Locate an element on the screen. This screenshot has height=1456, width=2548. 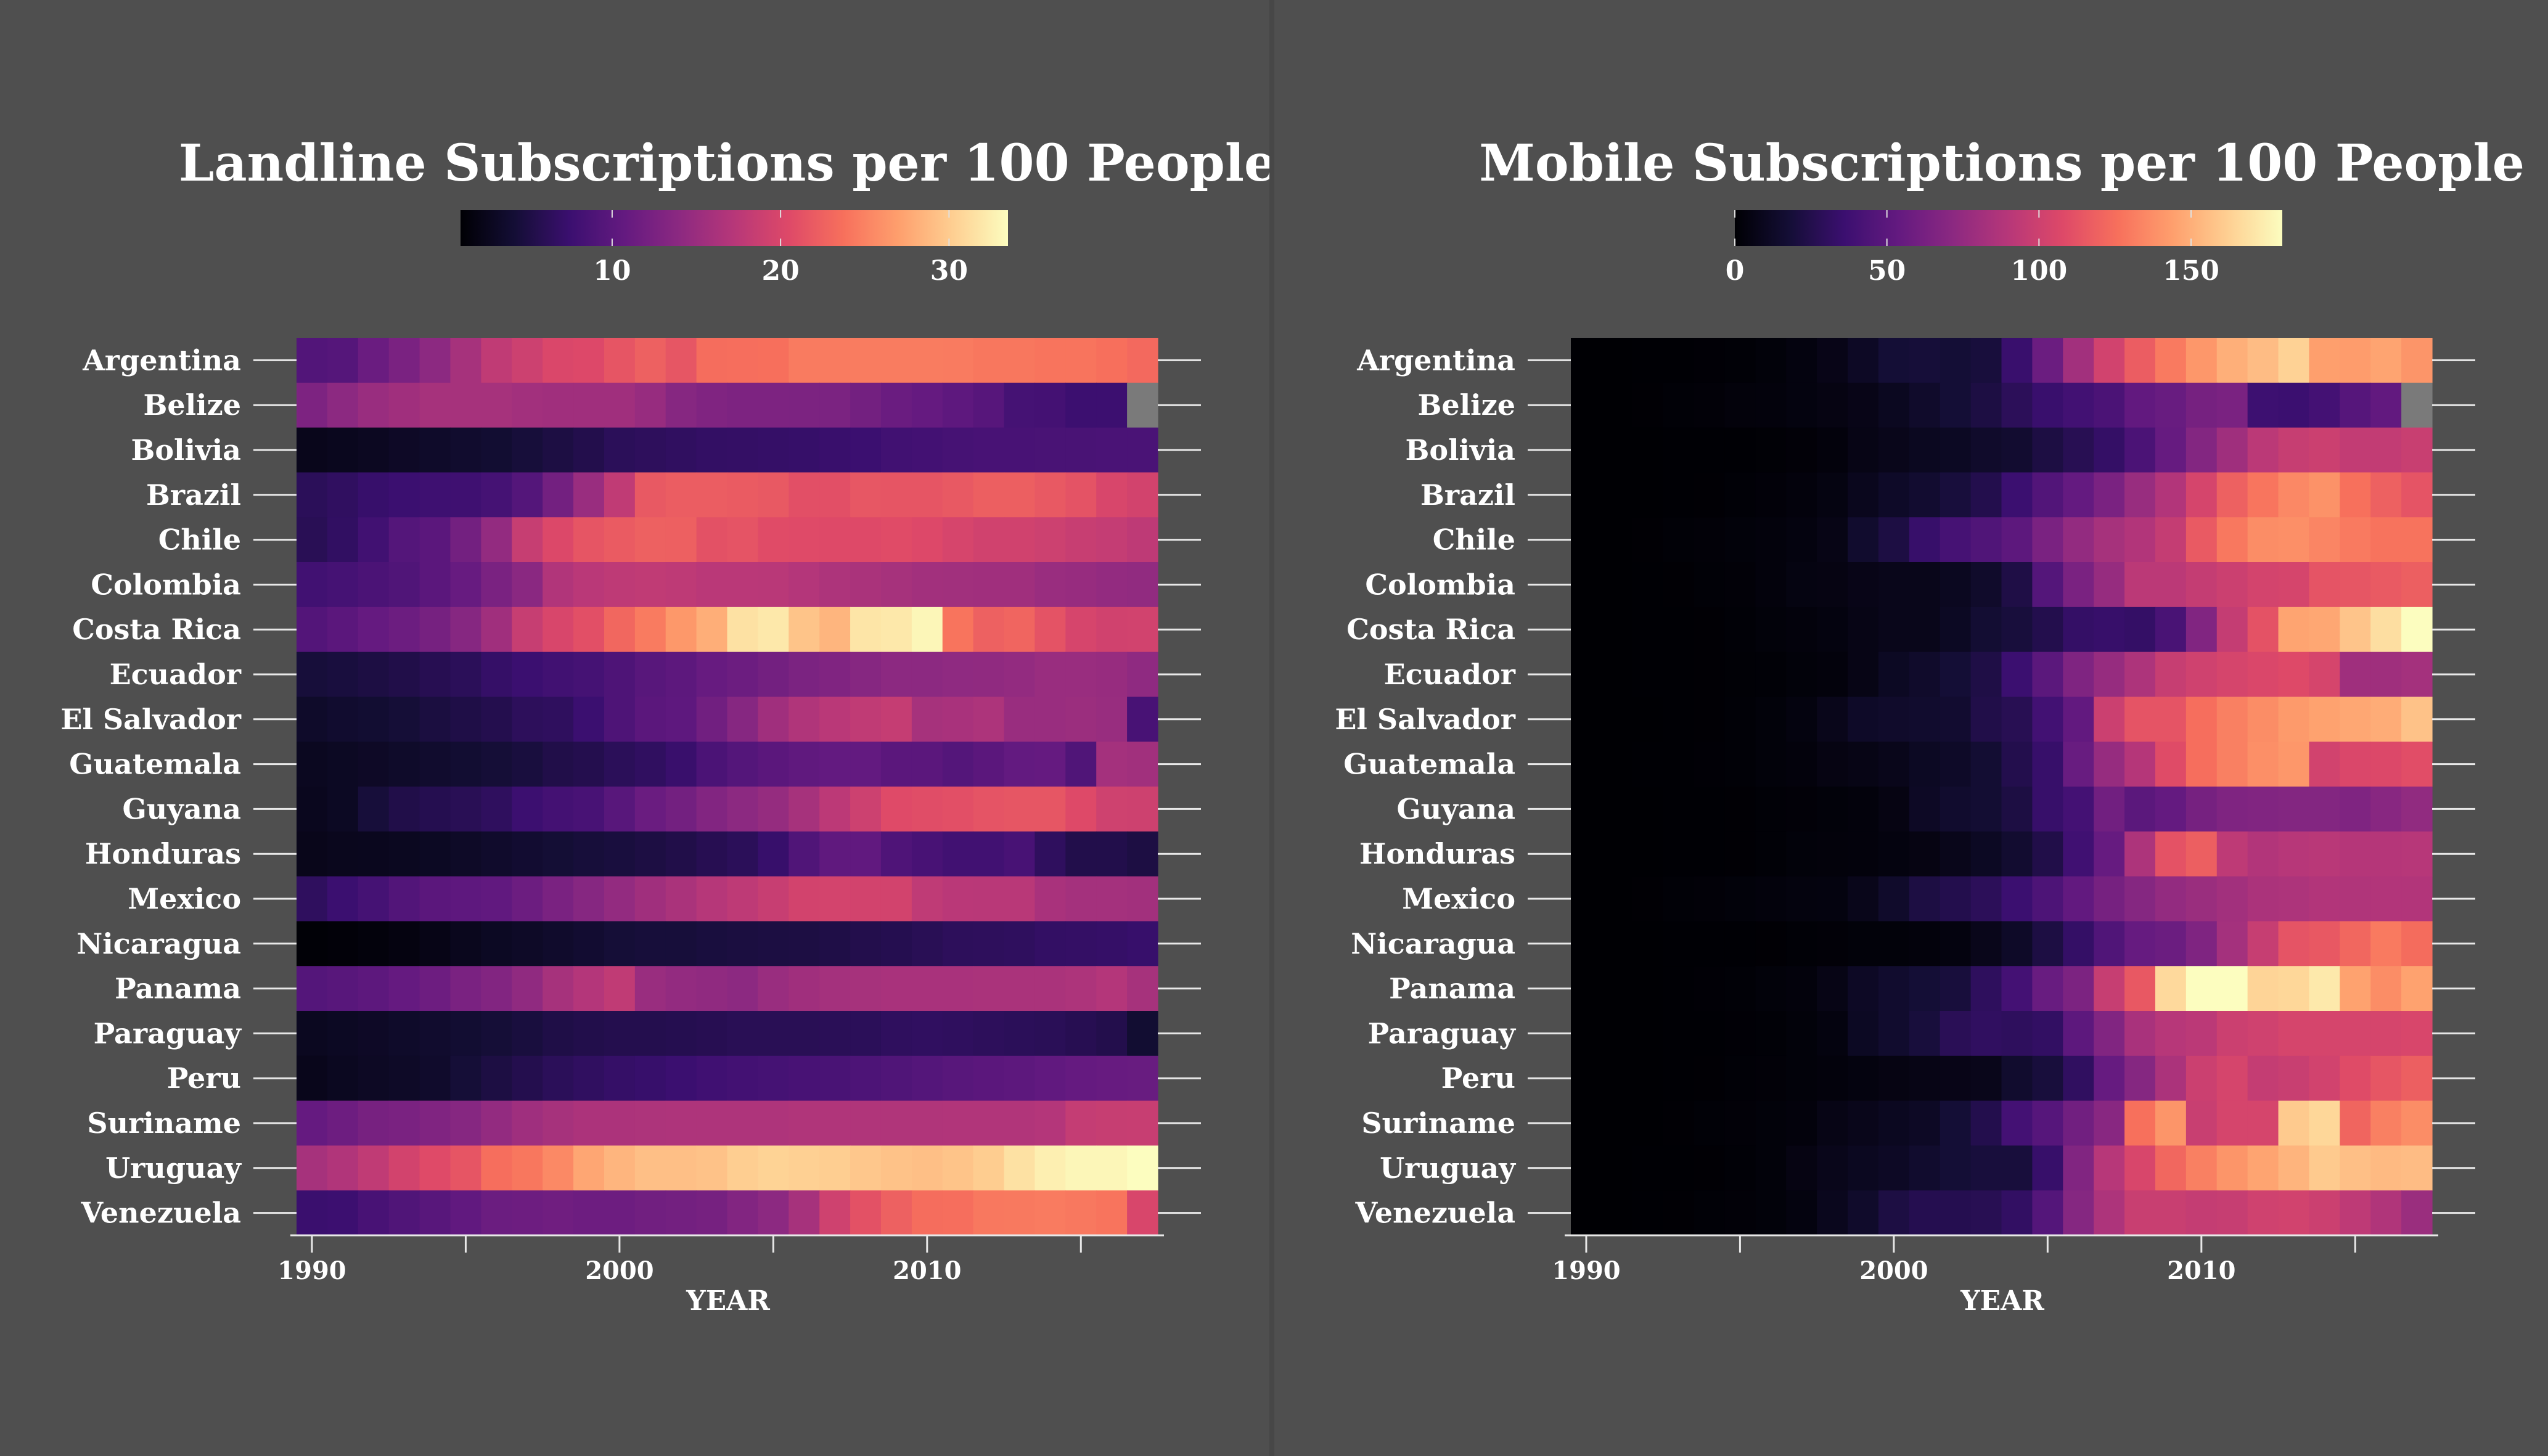
landline-x-tick-label: 2000 is located at coordinates (619, 1270).